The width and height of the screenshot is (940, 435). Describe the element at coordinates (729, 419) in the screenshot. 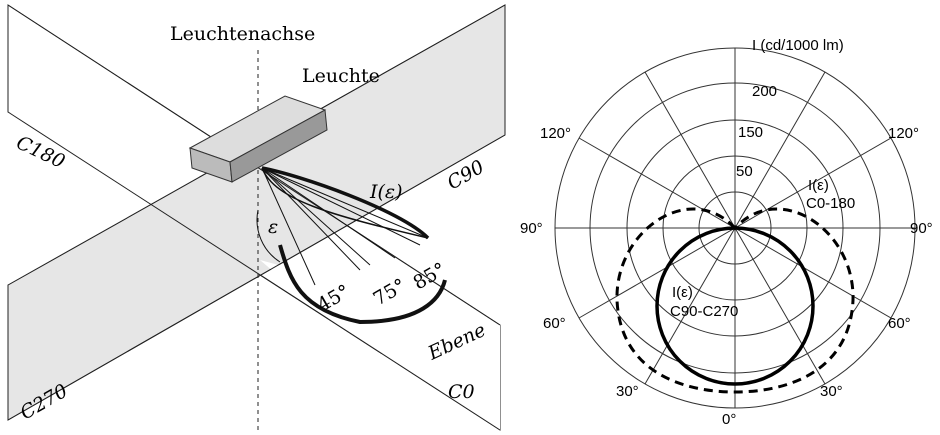

I see `angle-label: 0°` at that location.